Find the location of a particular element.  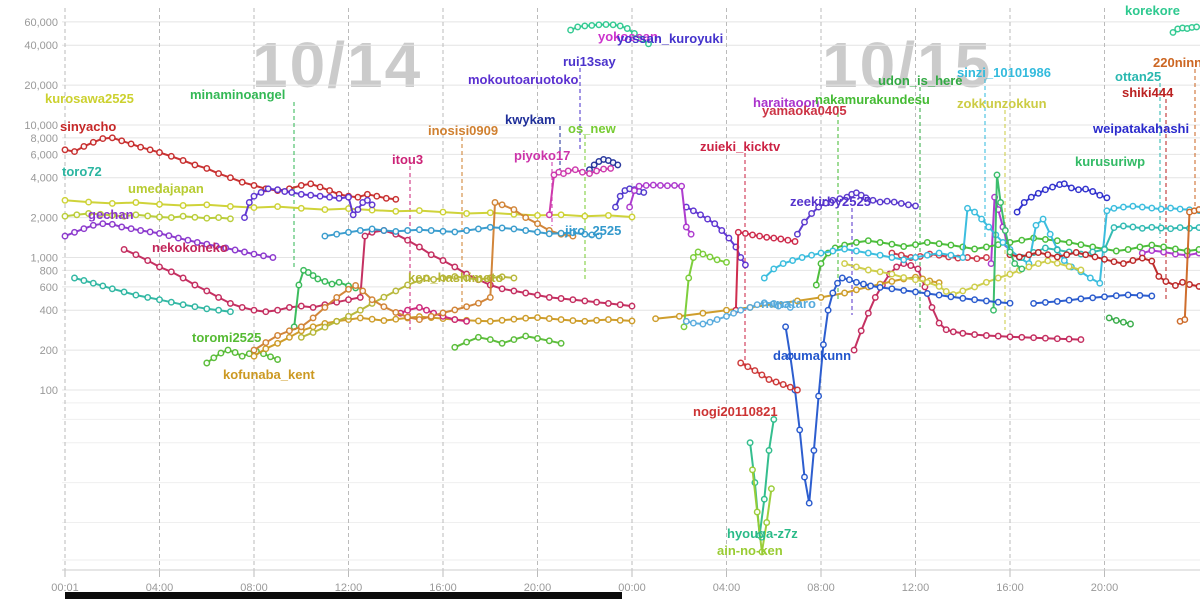

series-line-shiki444 is located at coordinates (1104, 269).